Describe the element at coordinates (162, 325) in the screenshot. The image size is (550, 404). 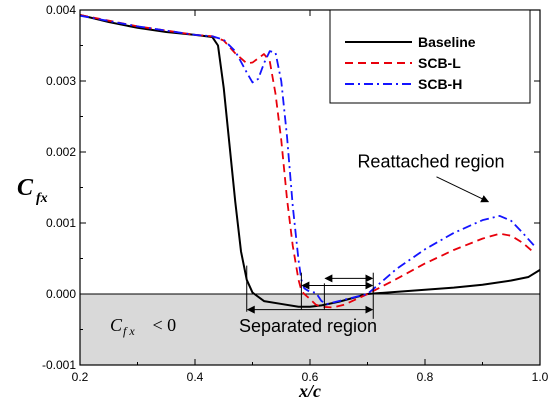
I see `negative-region-label-rest: < 0` at that location.